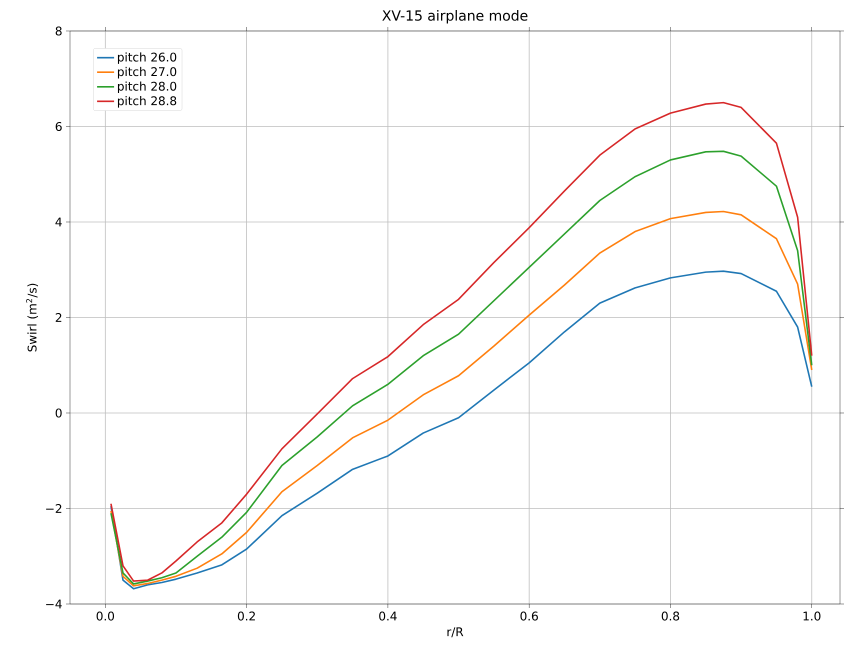  I want to click on y-tick-label: 2, so click(59, 317).